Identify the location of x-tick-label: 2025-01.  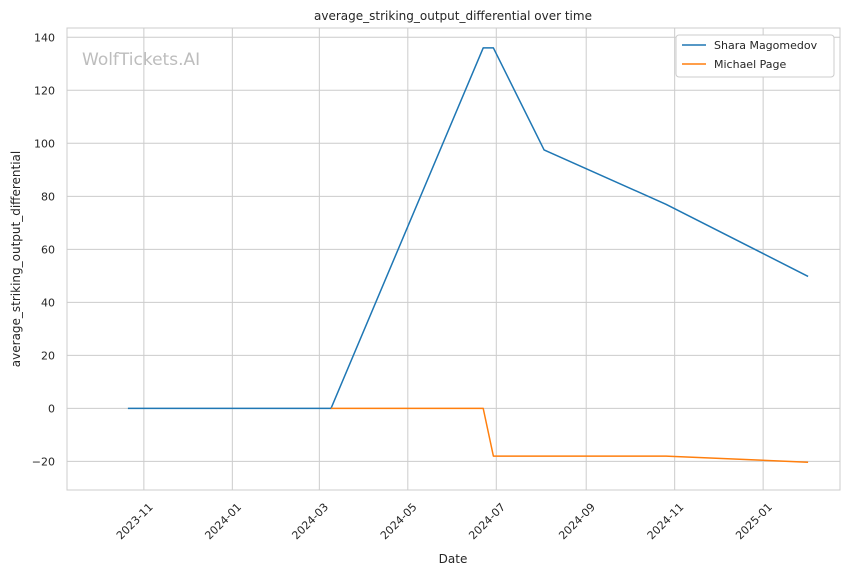
(754, 522).